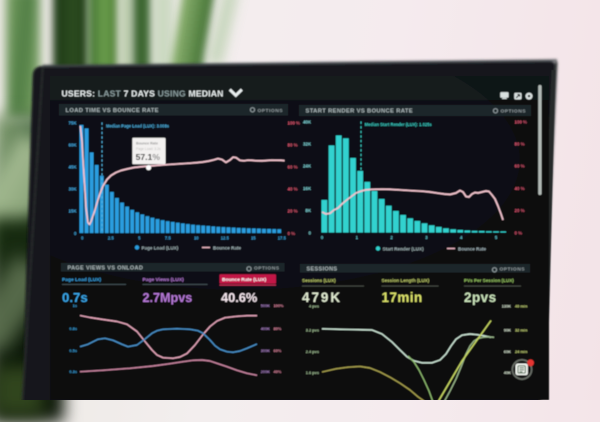 The width and height of the screenshot is (600, 422). What do you see at coordinates (322, 297) in the screenshot?
I see `svg-text: 479K` at bounding box center [322, 297].